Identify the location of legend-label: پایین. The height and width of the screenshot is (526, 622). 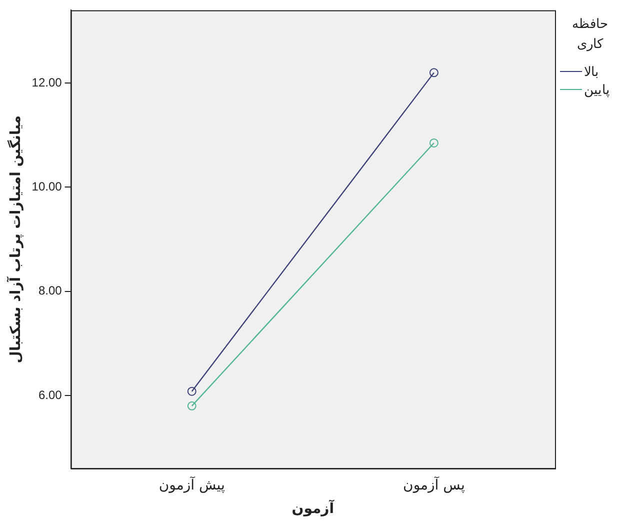
(597, 89).